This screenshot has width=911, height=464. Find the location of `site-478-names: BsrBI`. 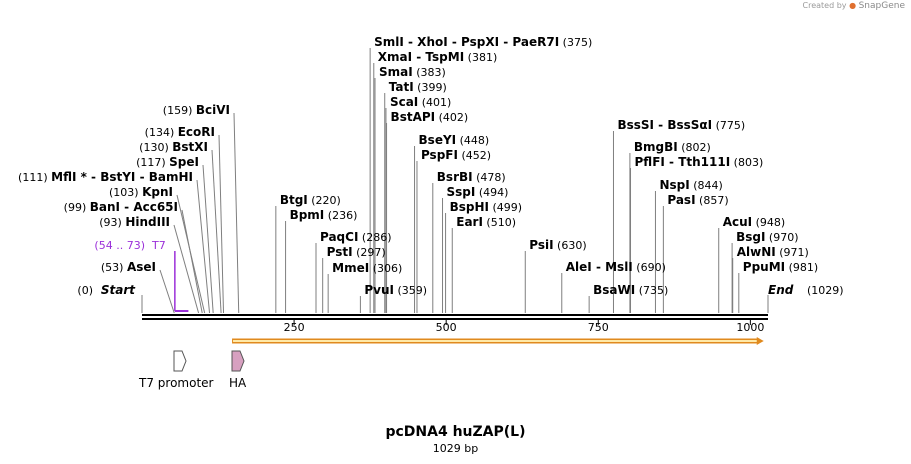

site-478-names: BsrBI is located at coordinates (455, 177).